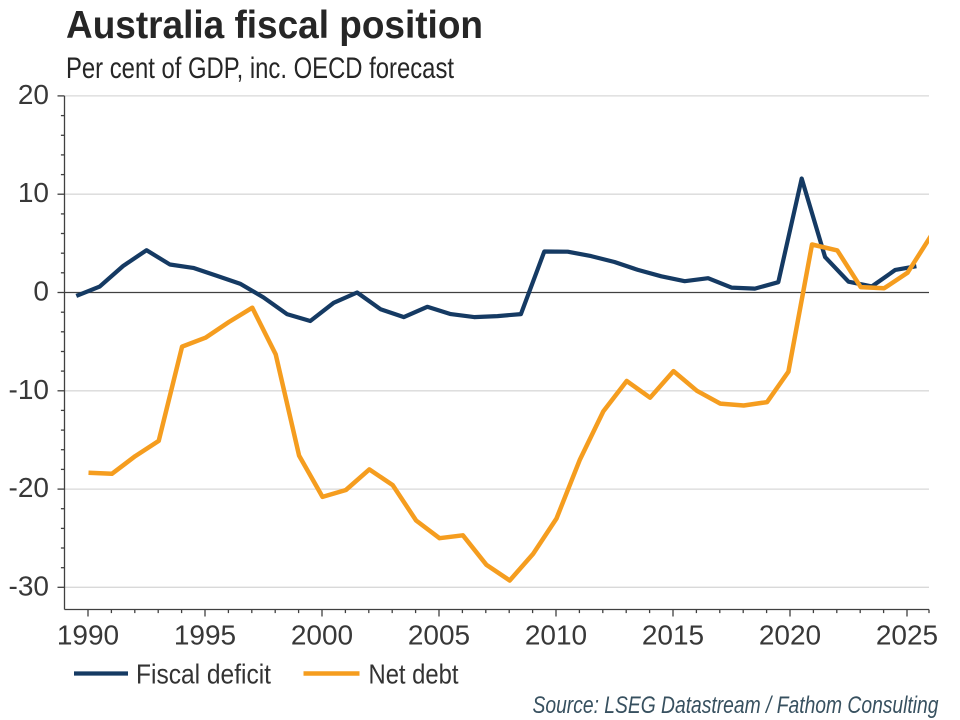 This screenshot has width=960, height=720. I want to click on svg-text: 2000, so click(322, 635).